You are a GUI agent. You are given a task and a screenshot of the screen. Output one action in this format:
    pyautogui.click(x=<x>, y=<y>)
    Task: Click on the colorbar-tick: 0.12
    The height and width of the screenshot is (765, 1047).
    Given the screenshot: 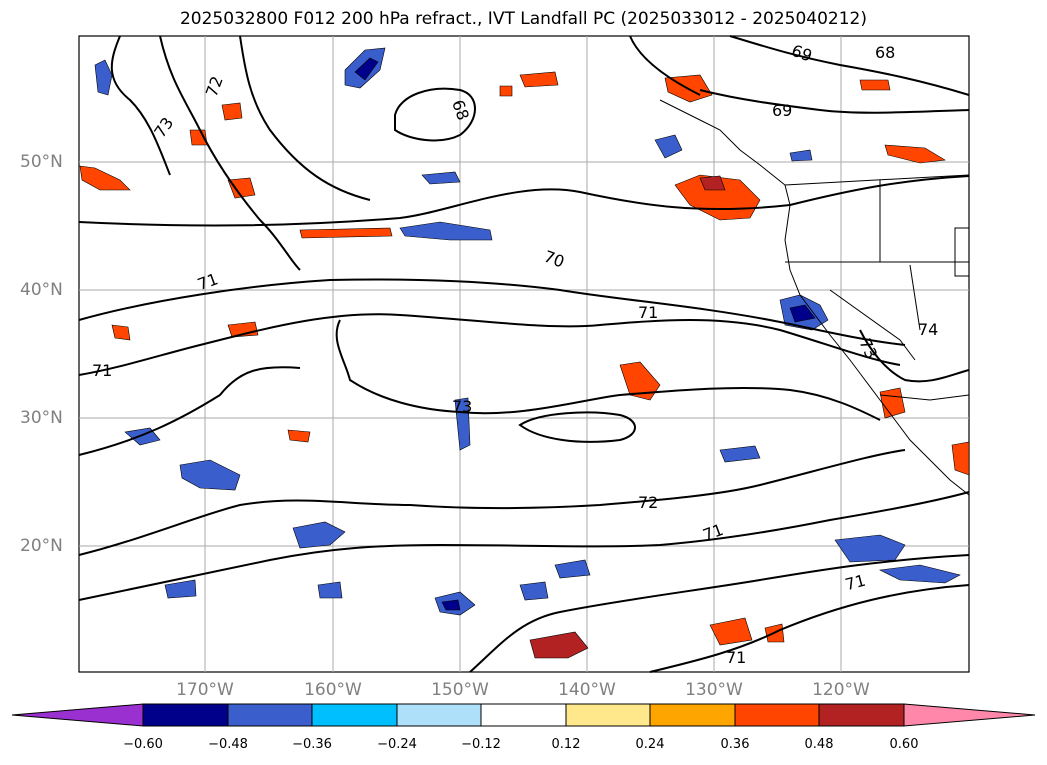 What is the action you would take?
    pyautogui.click(x=566, y=744)
    